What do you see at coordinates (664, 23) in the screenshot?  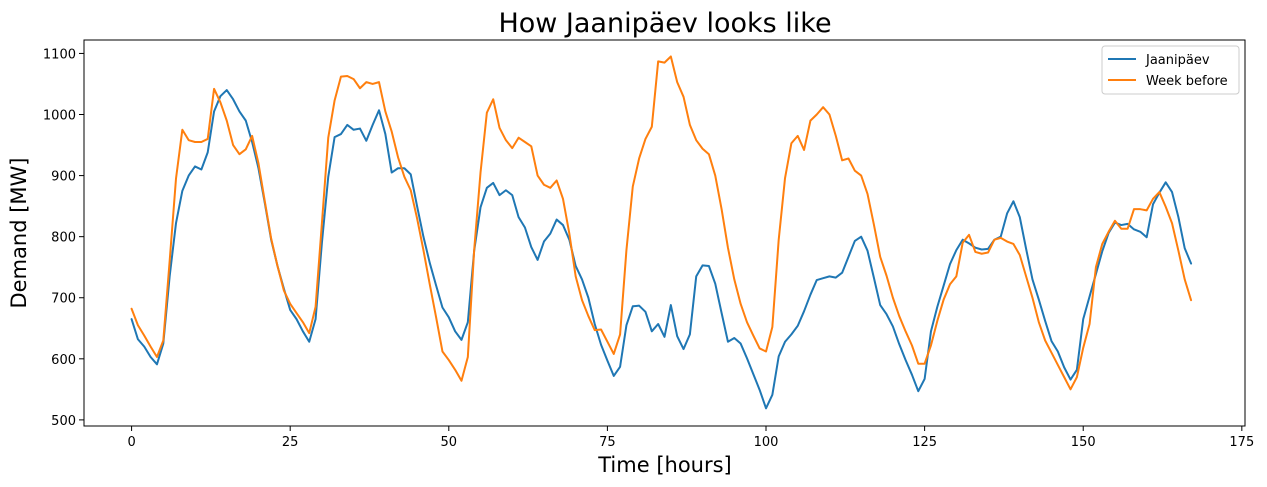 I see `chart-title: How Jaanipäev looks like` at bounding box center [664, 23].